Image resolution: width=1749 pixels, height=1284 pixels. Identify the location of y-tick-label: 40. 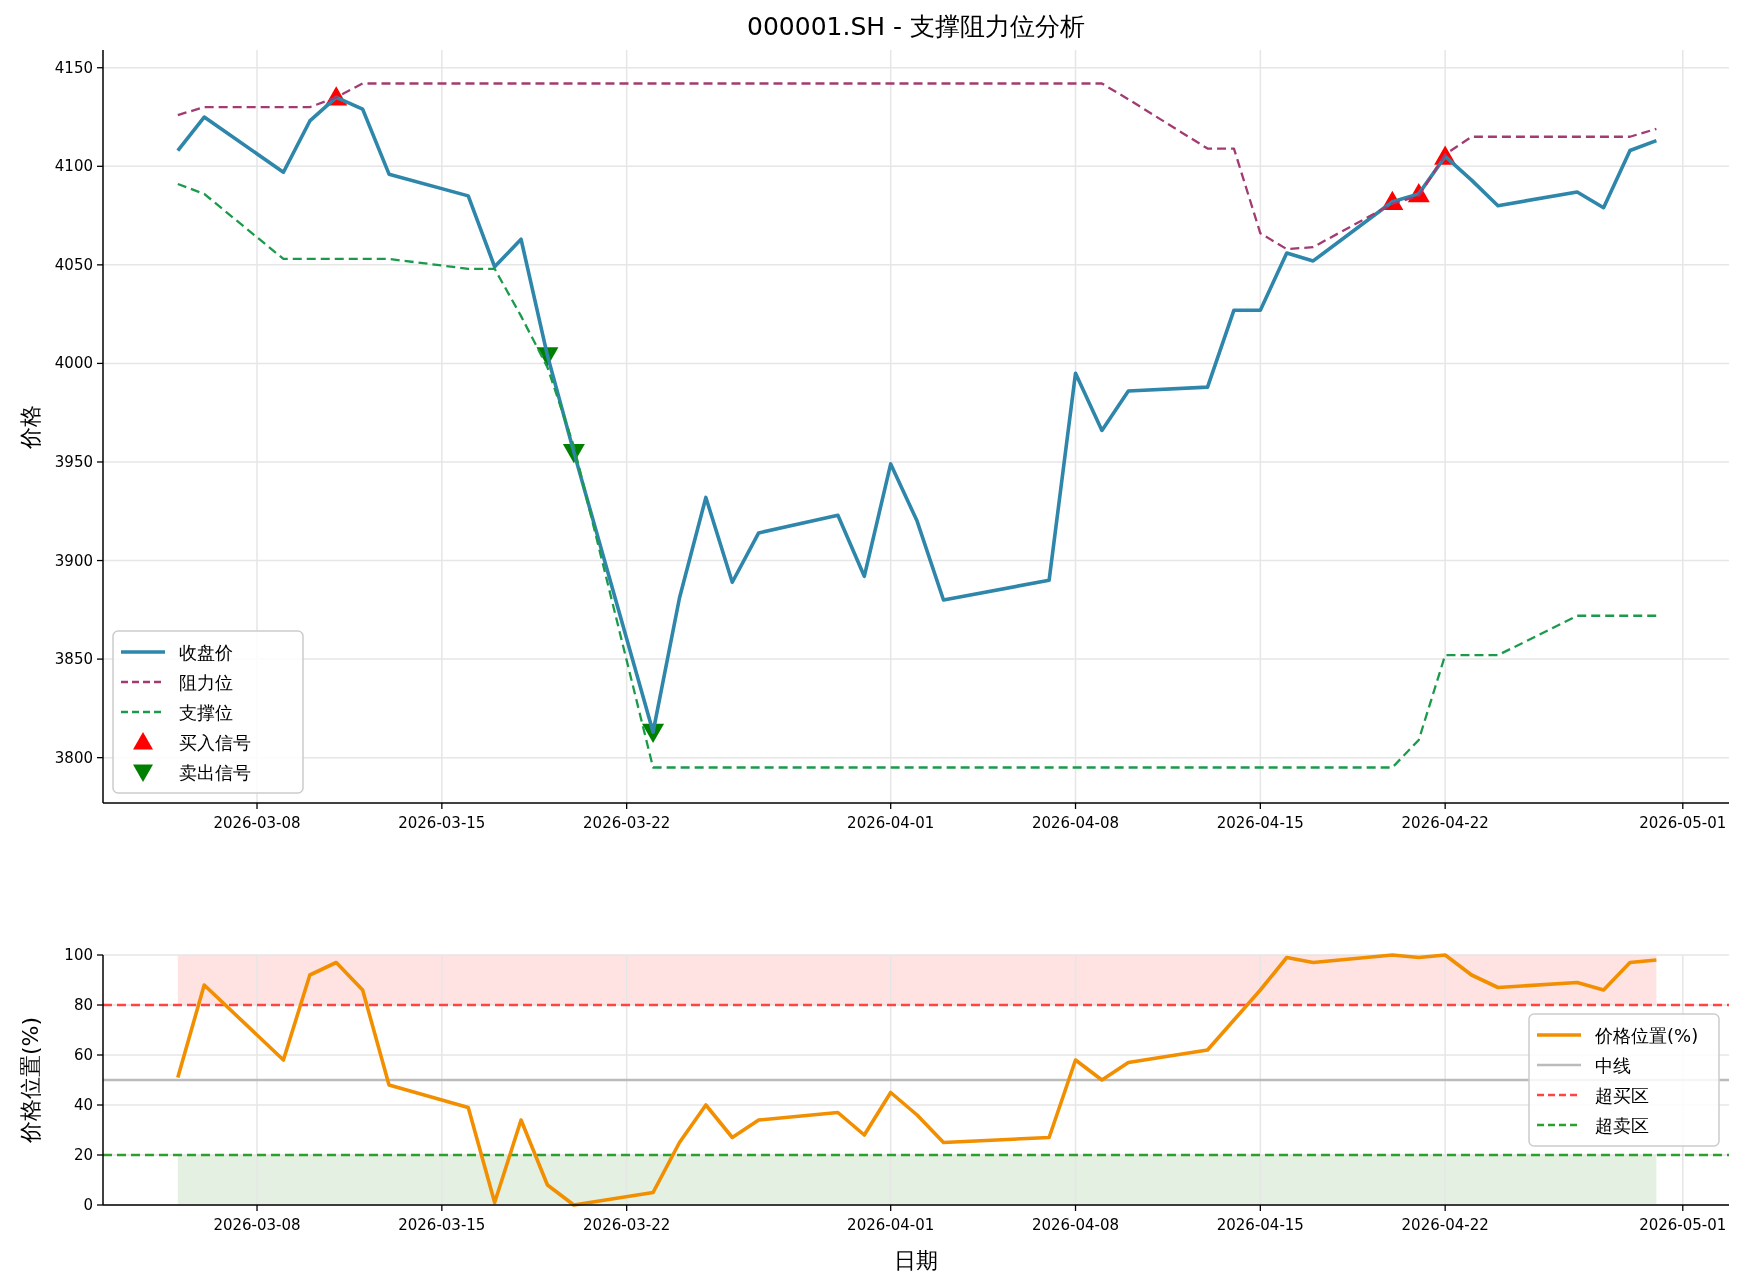
(83, 1105).